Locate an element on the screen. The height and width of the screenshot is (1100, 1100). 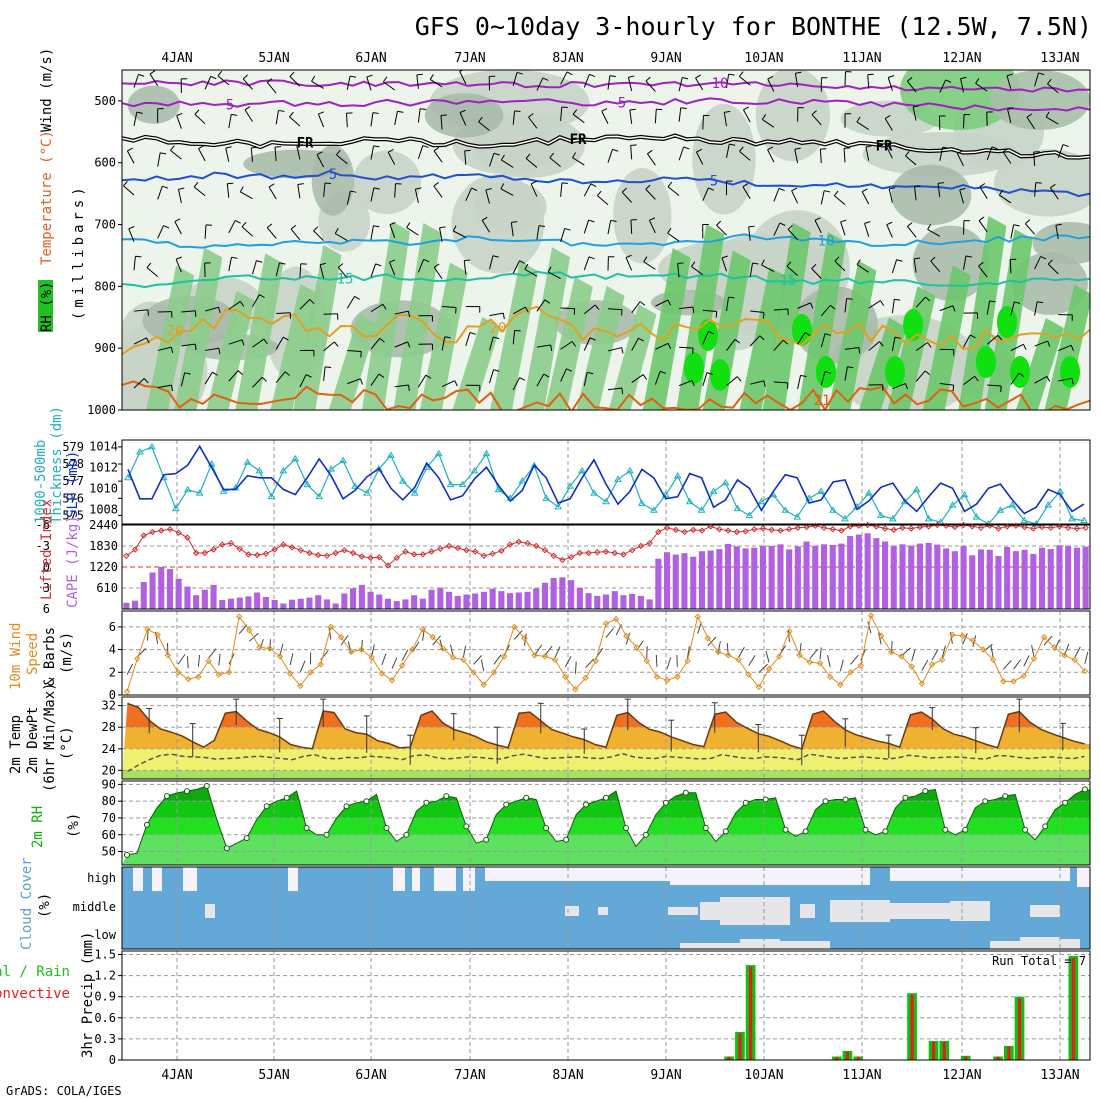
rh-region-upper is located at coordinates (1040, 100).